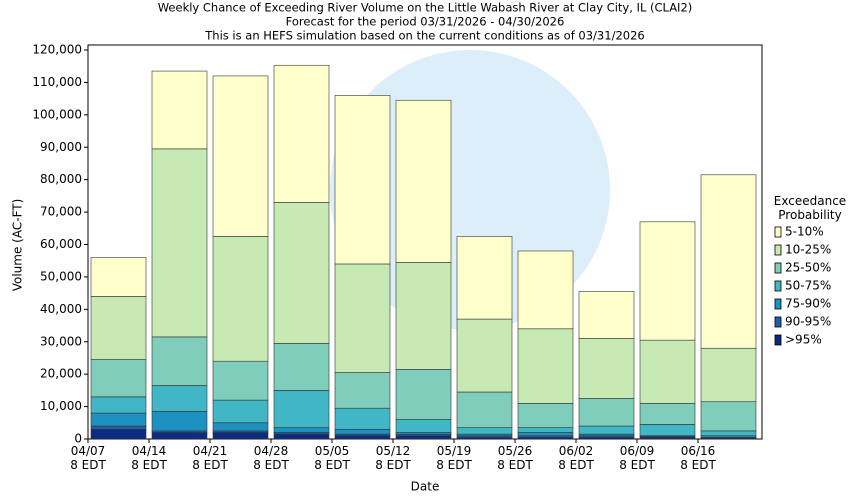 This screenshot has height=500, width=850. I want to click on x-tick-label: 04/21 8 EDT, so click(210, 458).